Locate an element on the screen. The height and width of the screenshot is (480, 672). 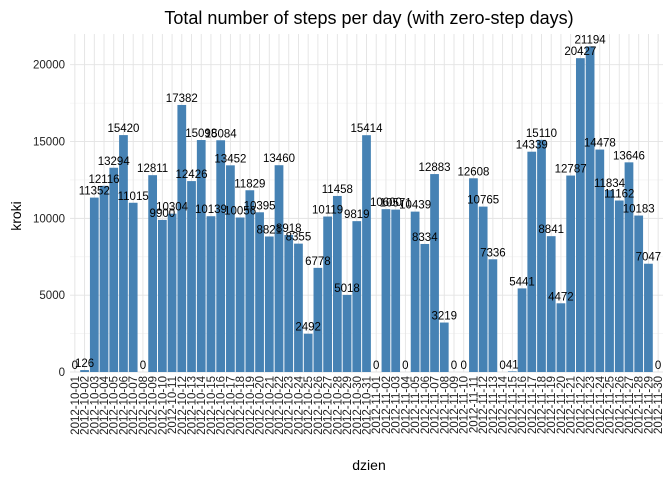
data-label: 8918 is located at coordinates (289, 229).